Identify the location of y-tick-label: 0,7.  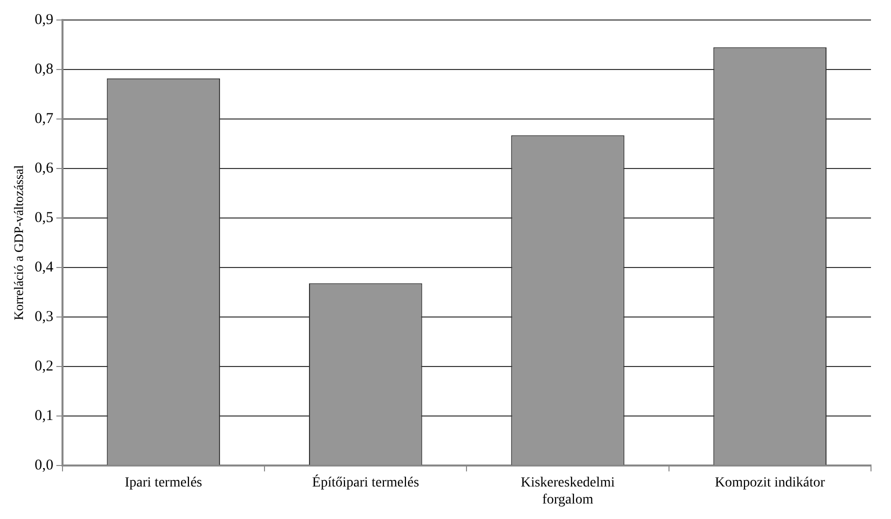
(44, 118).